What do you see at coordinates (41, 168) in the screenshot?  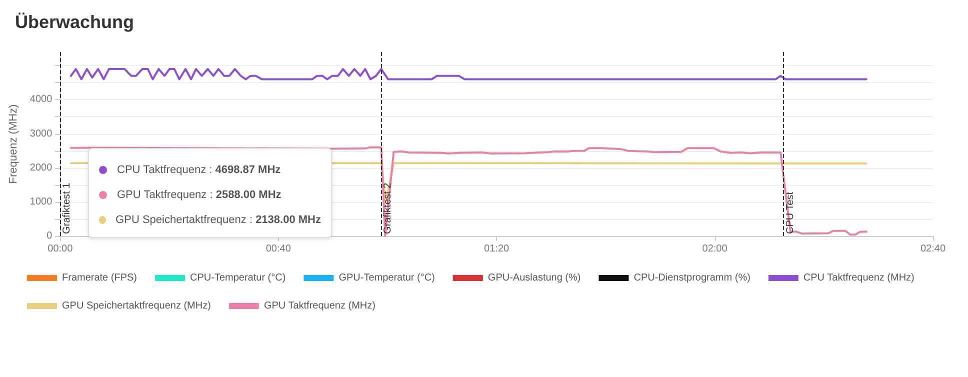 I see `y-tick-label: 2000` at bounding box center [41, 168].